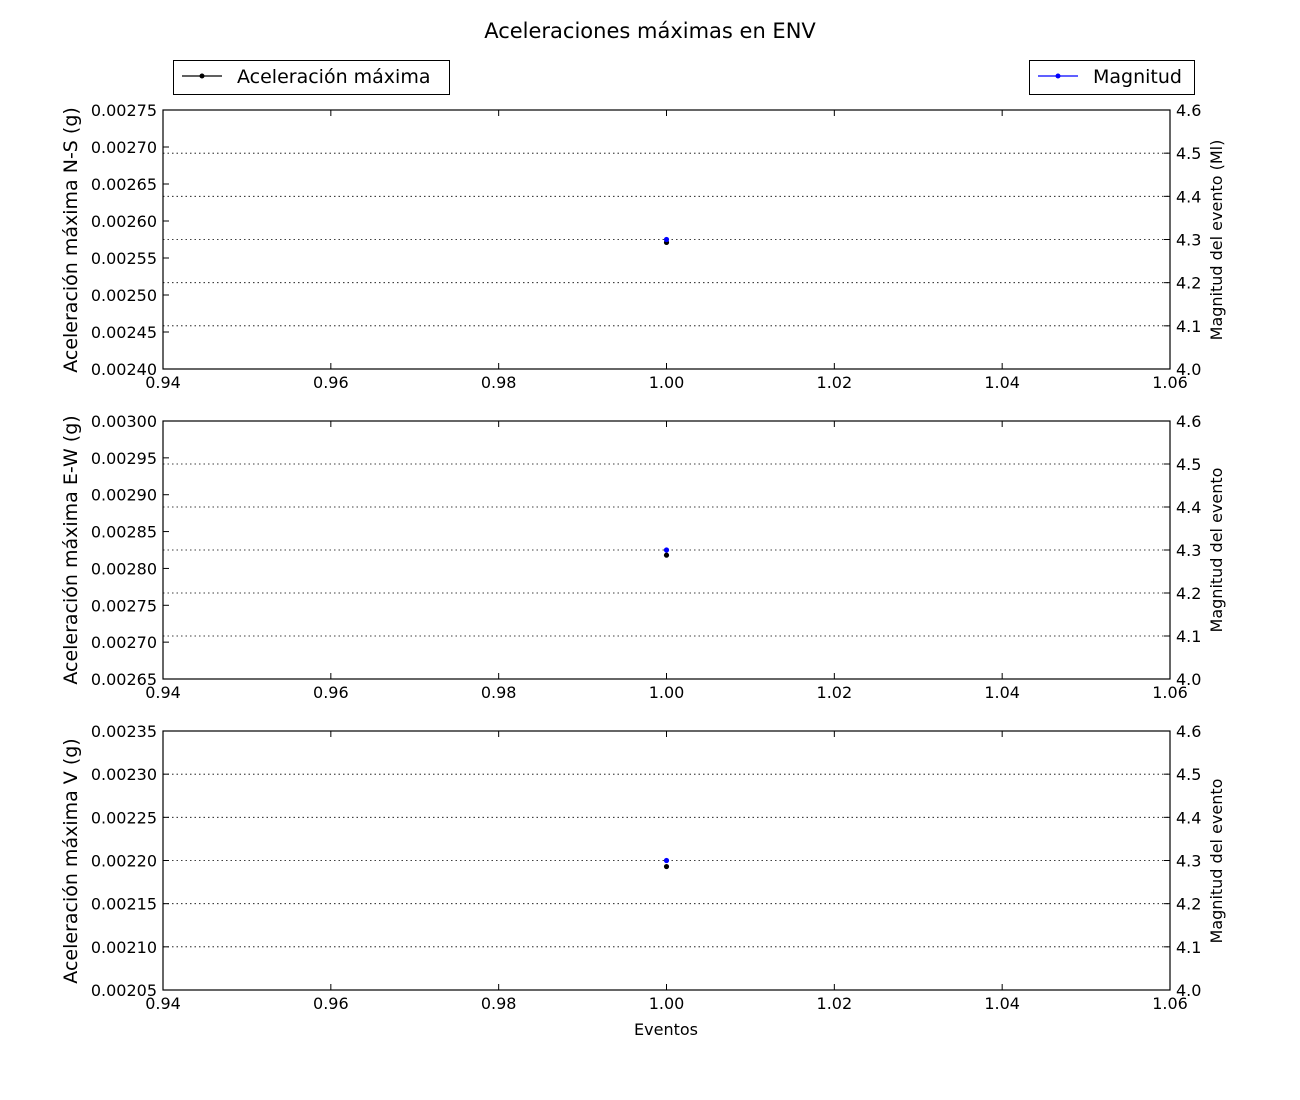 This screenshot has width=1300, height=1100. What do you see at coordinates (124, 904) in the screenshot?
I see `left-tick-label: 0.00215` at bounding box center [124, 904].